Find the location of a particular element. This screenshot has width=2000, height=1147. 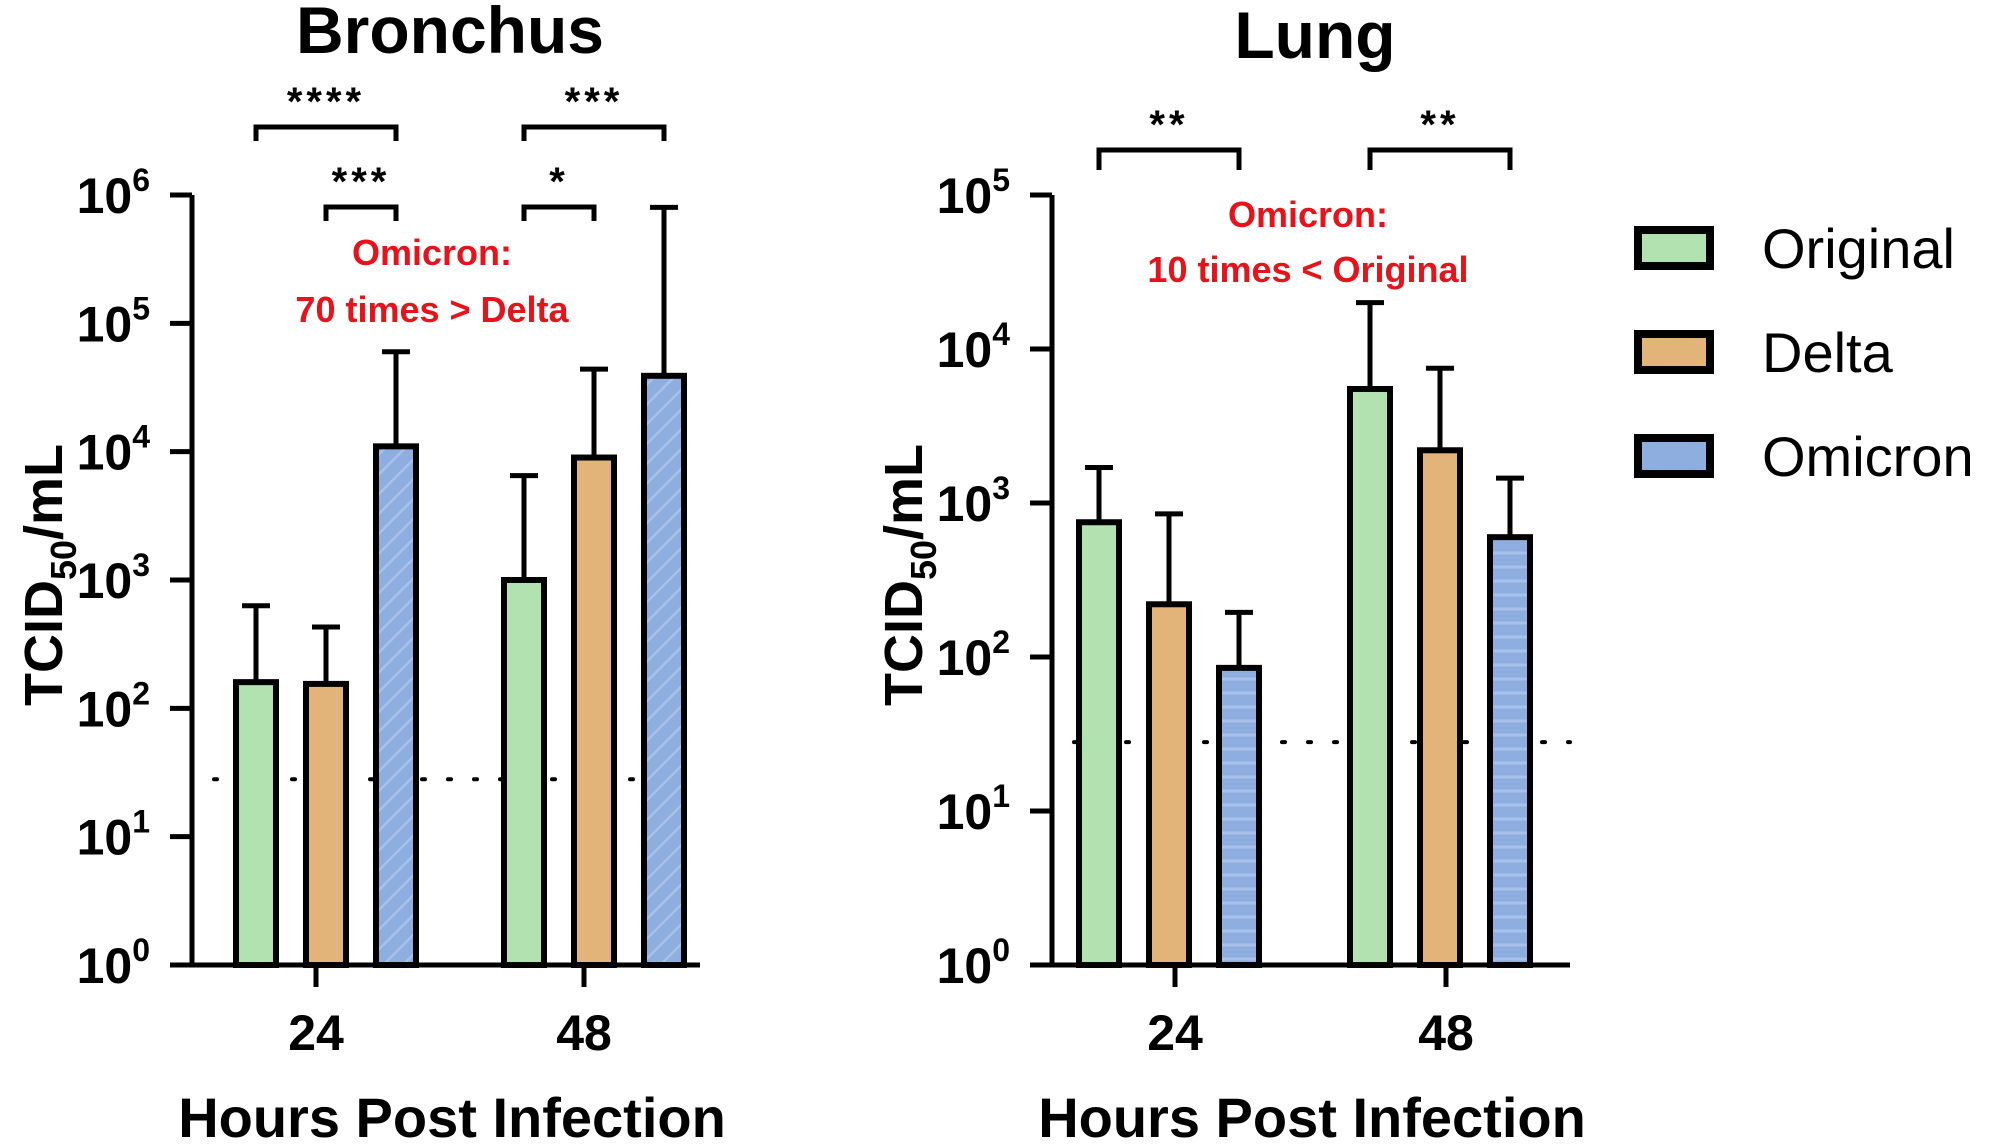

lung-y-tick-label: 10⁰ is located at coordinates (973, 963).